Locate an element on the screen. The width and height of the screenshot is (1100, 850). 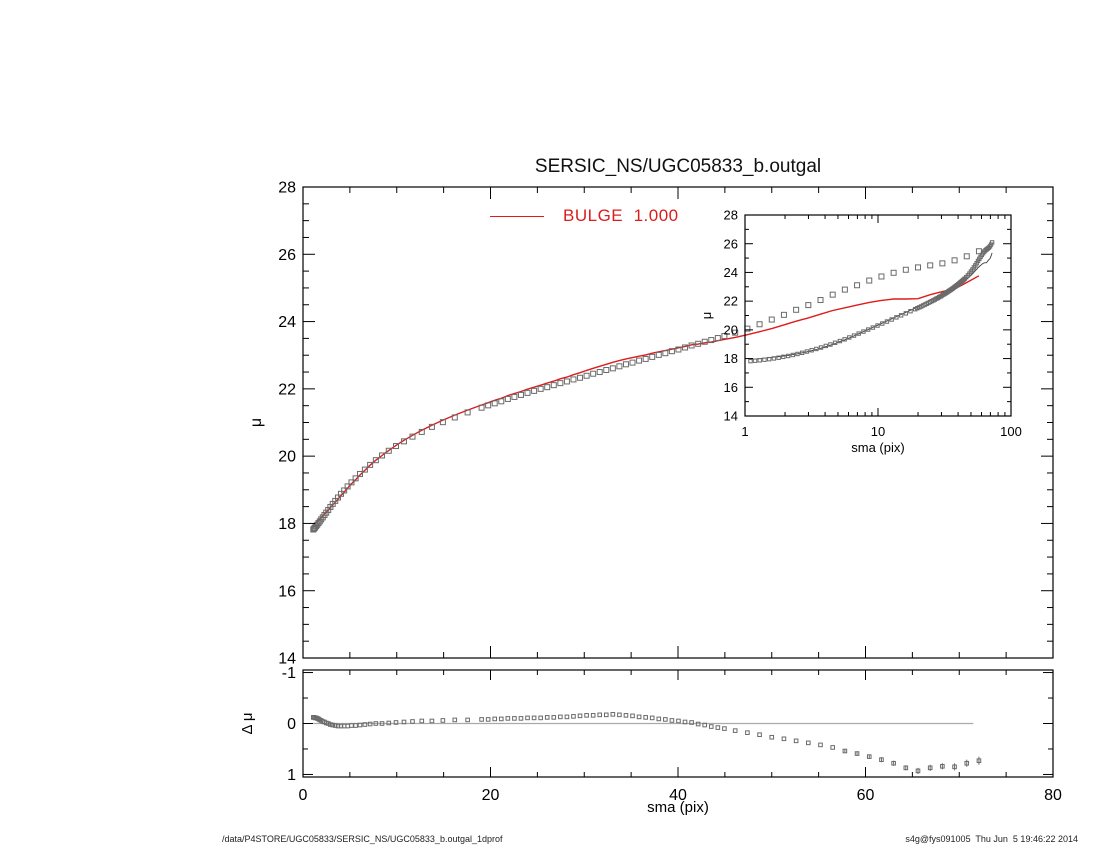
y-tick-label: 14 is located at coordinates (287, 659).